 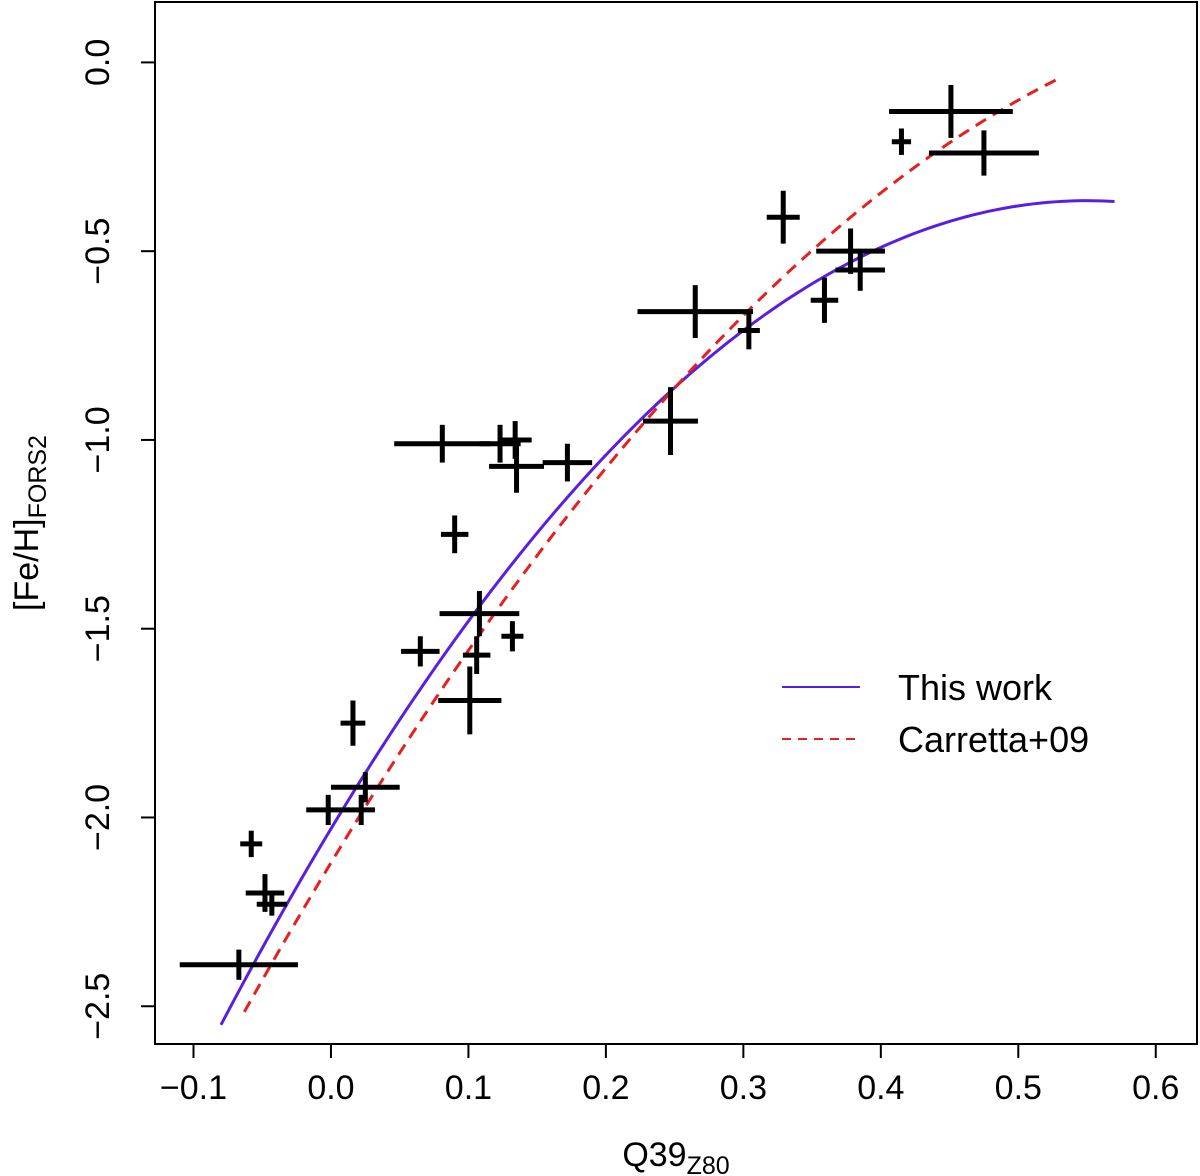 What do you see at coordinates (117, 539) in the screenshot?
I see `y-axis: −2.5 −2.0 −1.5 −1.0 −0.5 0.0` at bounding box center [117, 539].